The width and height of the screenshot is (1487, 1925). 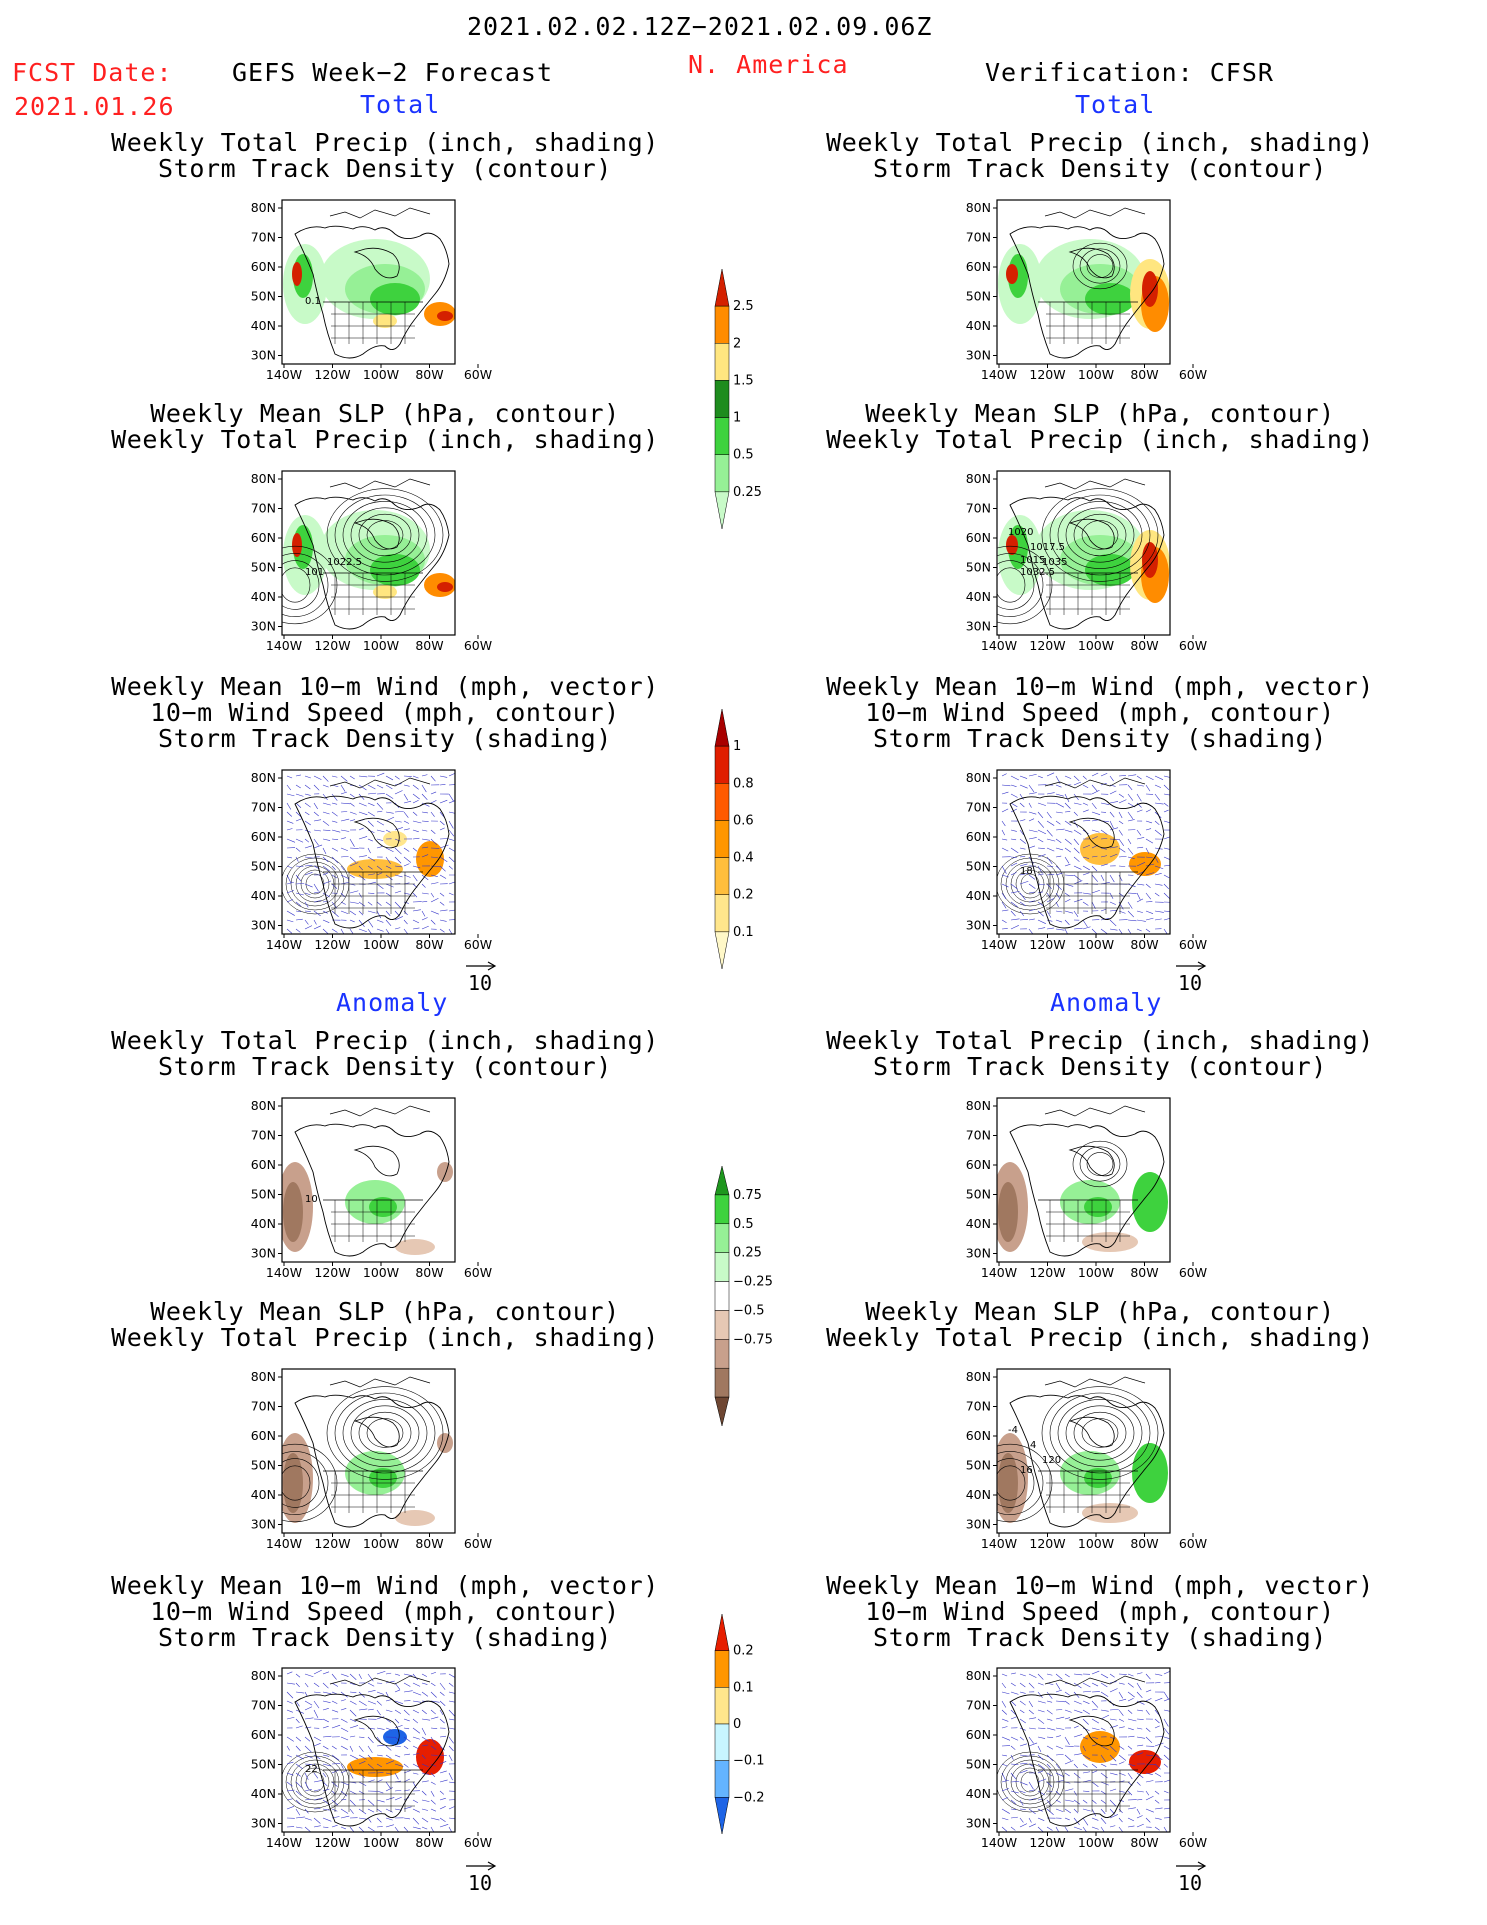 What do you see at coordinates (1083, 282) in the screenshot?
I see `map-frame` at bounding box center [1083, 282].